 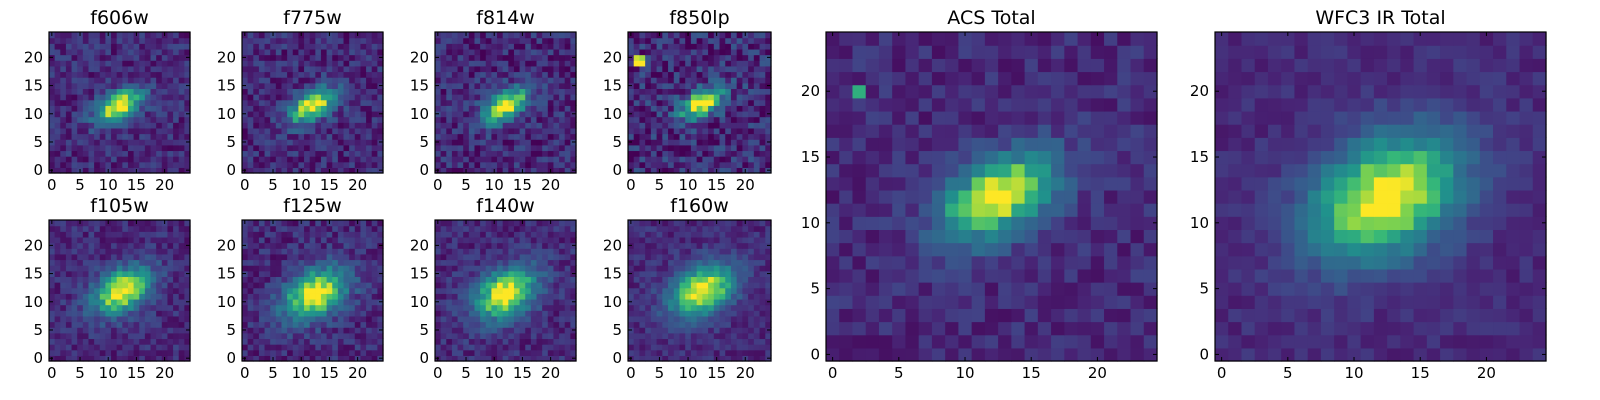 What do you see at coordinates (631, 185) in the screenshot?
I see `x-tick-label: 0` at bounding box center [631, 185].